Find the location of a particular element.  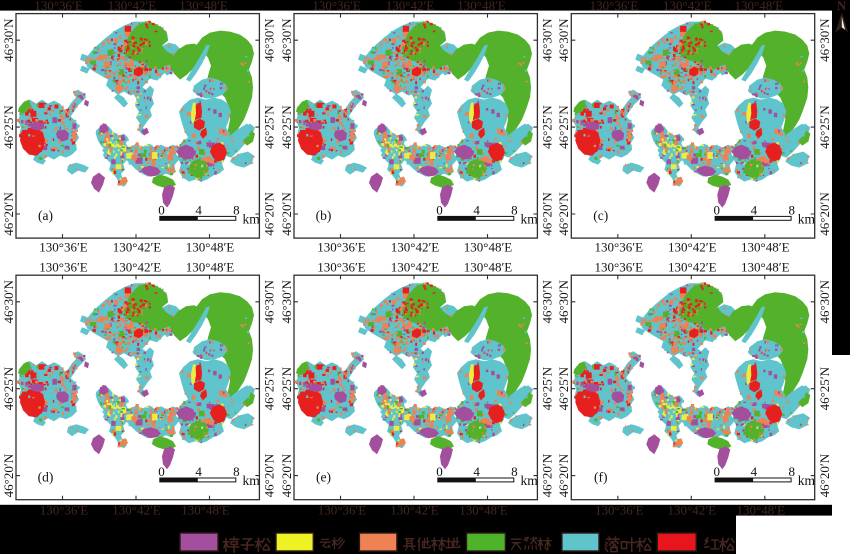

svg-text: (a) is located at coordinates (45, 215).